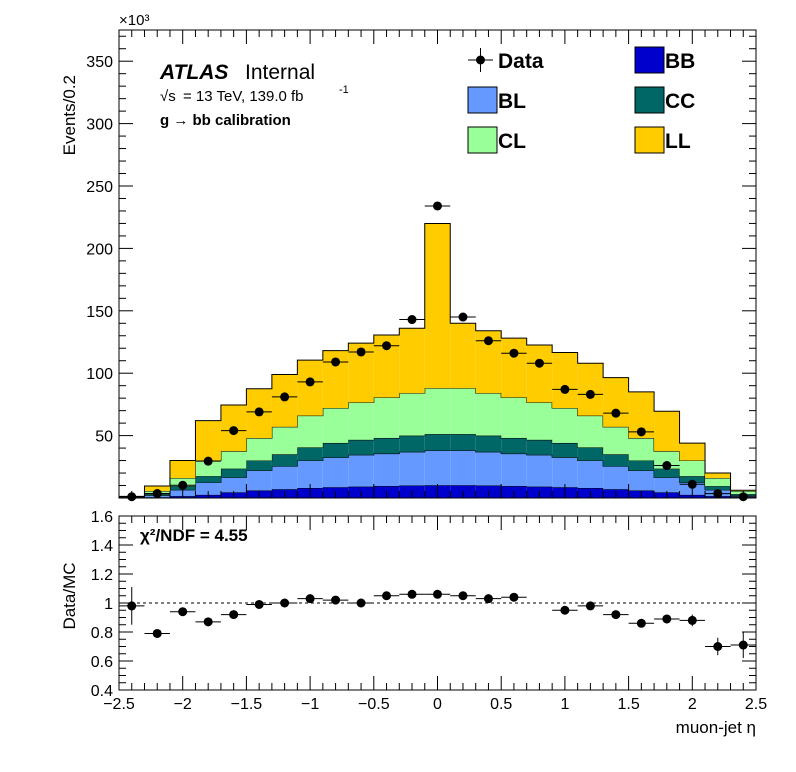 The width and height of the screenshot is (796, 772). Describe the element at coordinates (99, 125) in the screenshot. I see `y-tick-label: 300` at that location.